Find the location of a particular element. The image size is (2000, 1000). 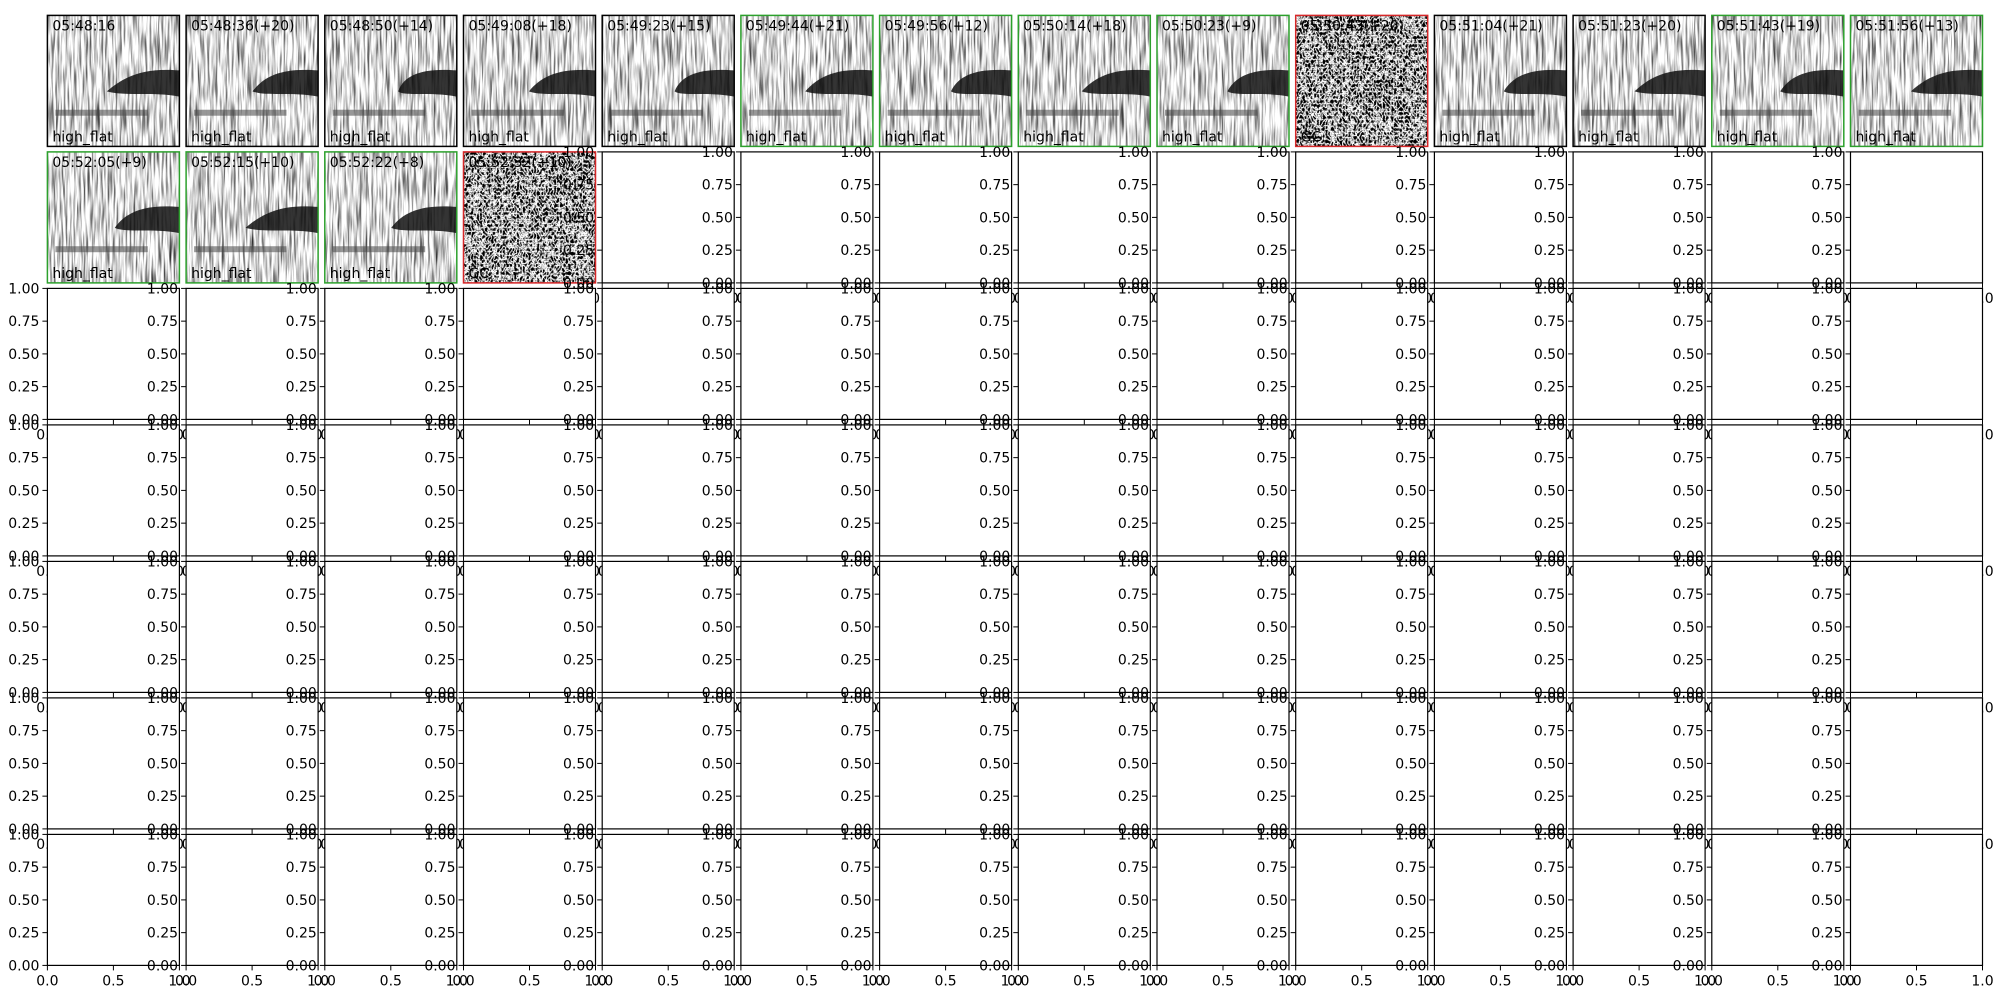

subplot: 05:48:50(+14) high_flat is located at coordinates (391, 81).